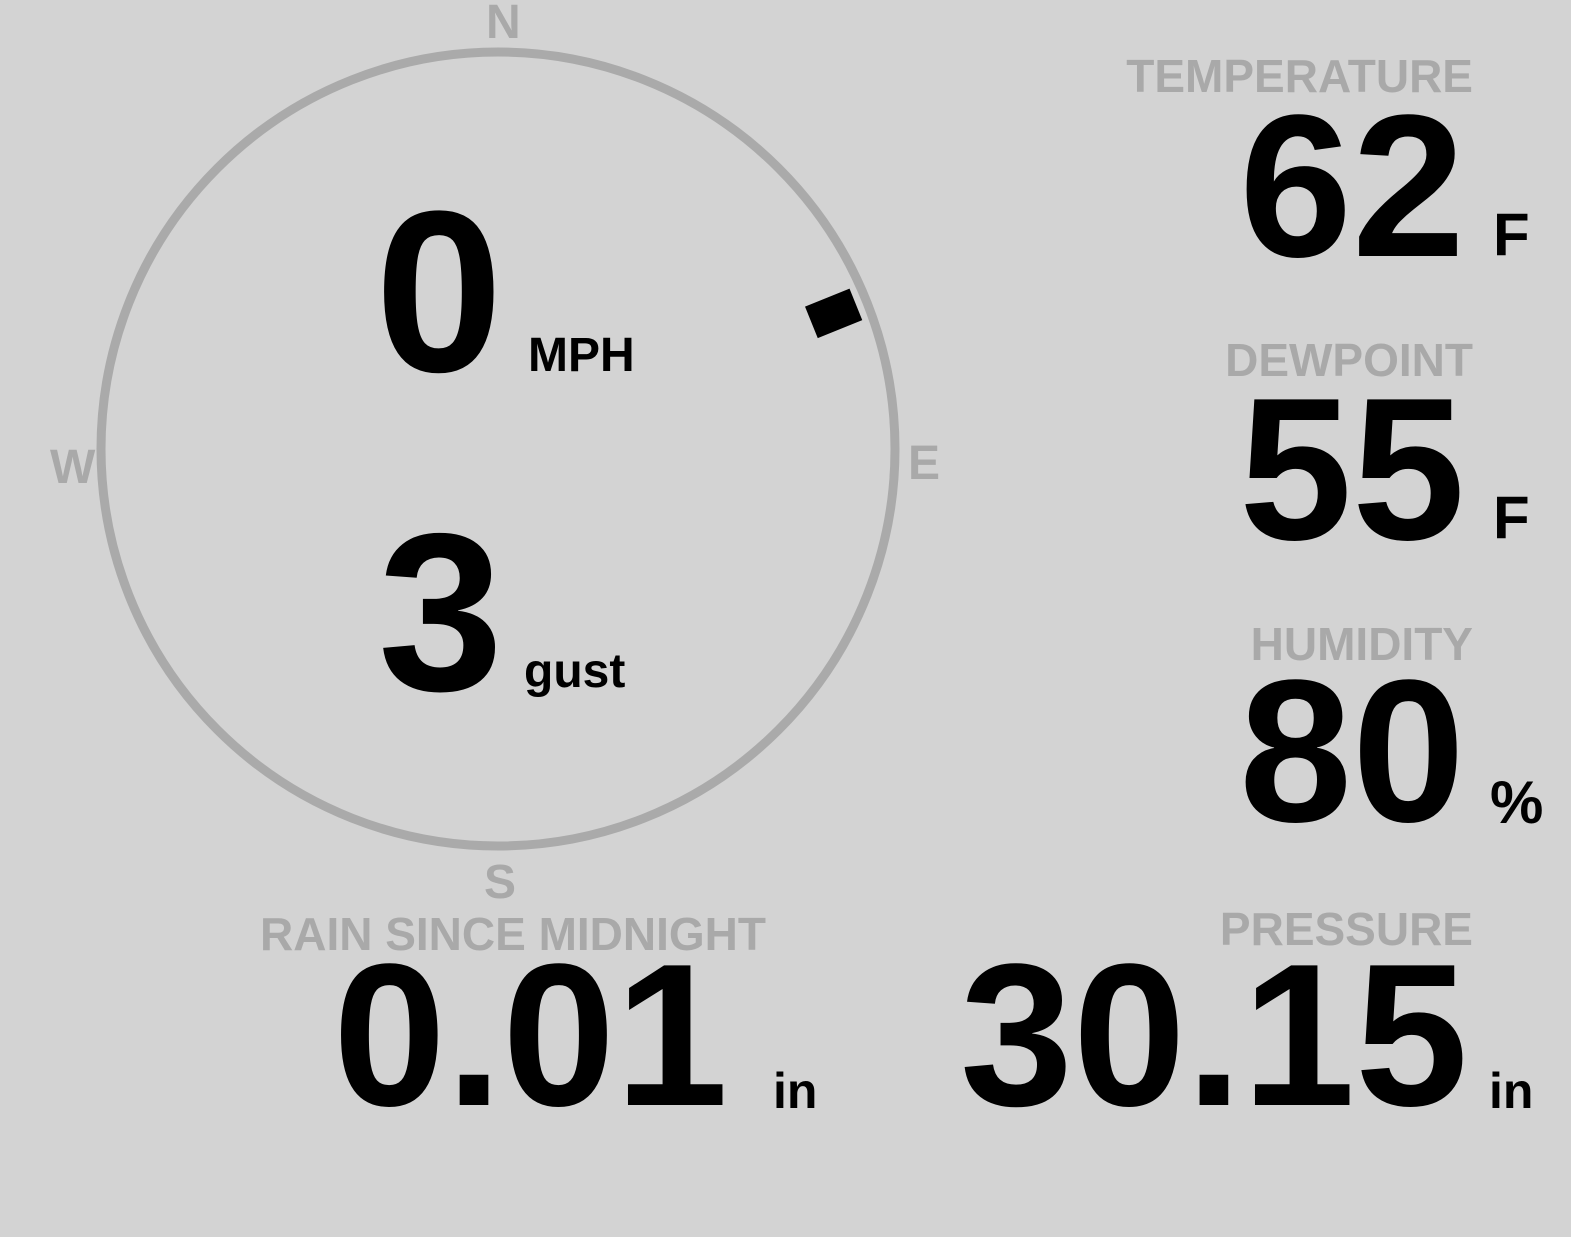 The width and height of the screenshot is (1571, 1237). I want to click on wind-speed-value: 0, so click(439, 291).